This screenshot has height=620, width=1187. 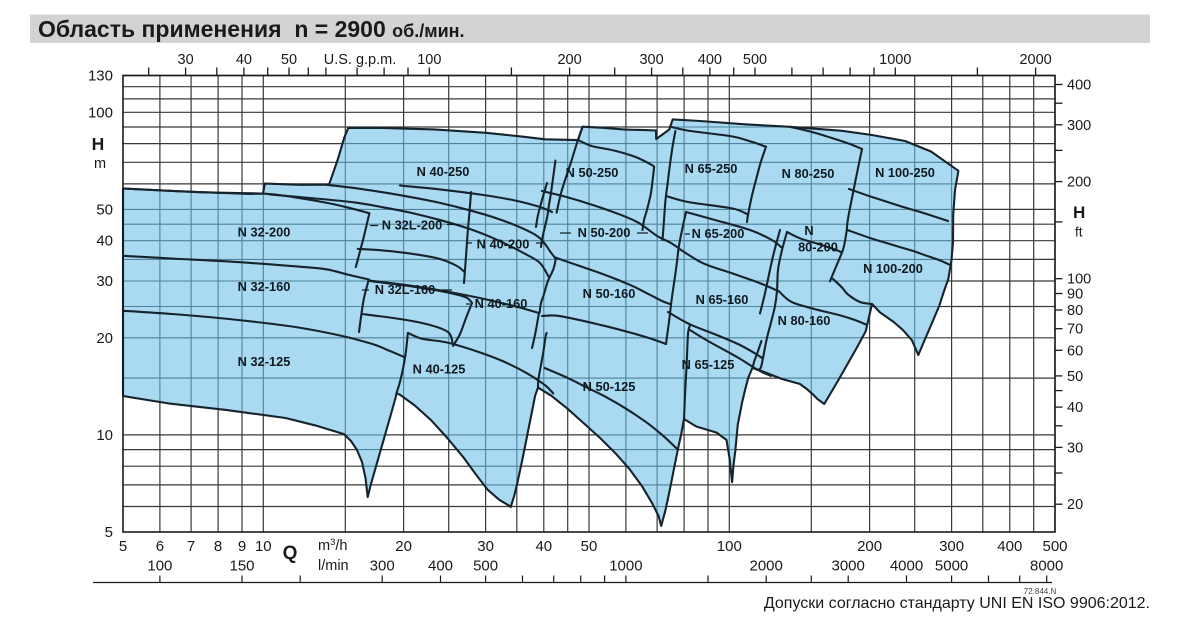 I want to click on svg-text: N 32-125, so click(x=264, y=361).